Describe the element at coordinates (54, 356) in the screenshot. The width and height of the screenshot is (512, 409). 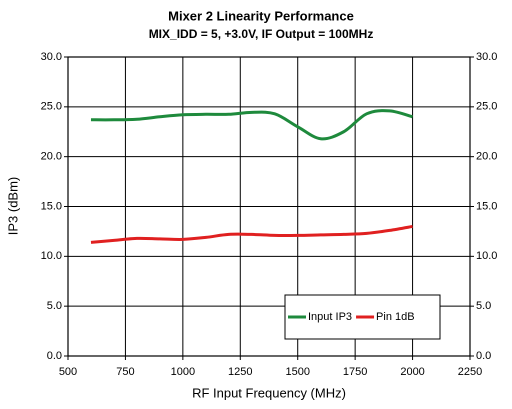
I see `y-tick-label: 0.0` at that location.